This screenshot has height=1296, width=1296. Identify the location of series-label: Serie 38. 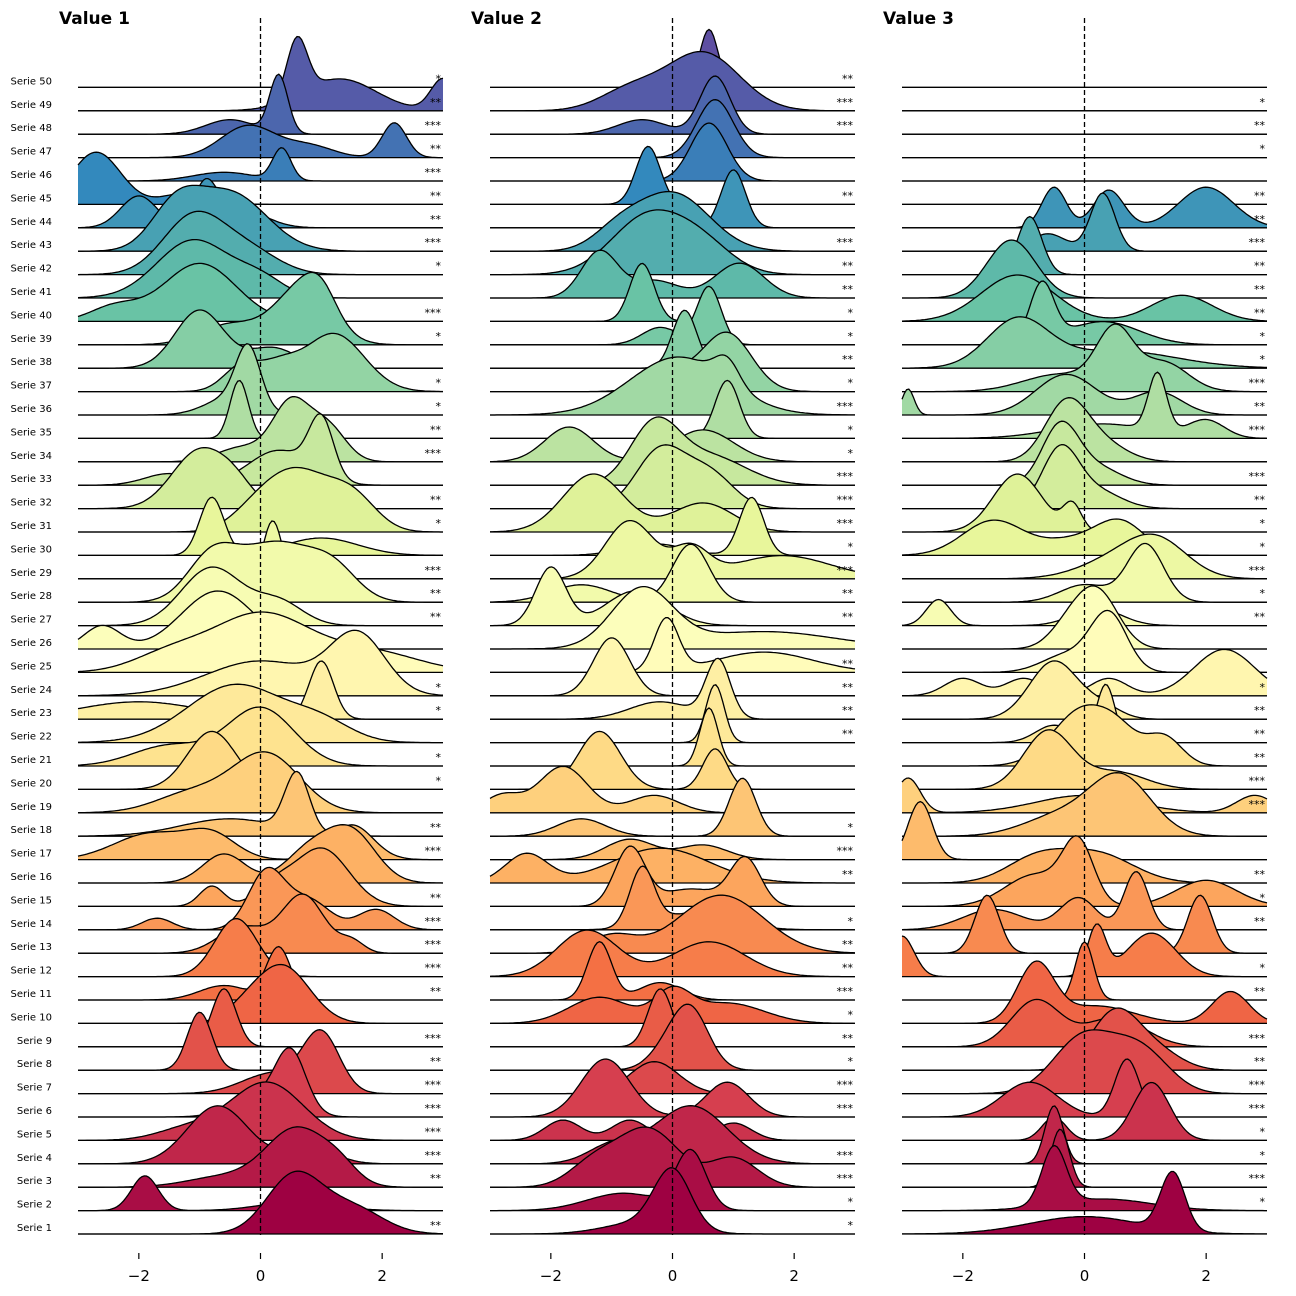
(31, 362).